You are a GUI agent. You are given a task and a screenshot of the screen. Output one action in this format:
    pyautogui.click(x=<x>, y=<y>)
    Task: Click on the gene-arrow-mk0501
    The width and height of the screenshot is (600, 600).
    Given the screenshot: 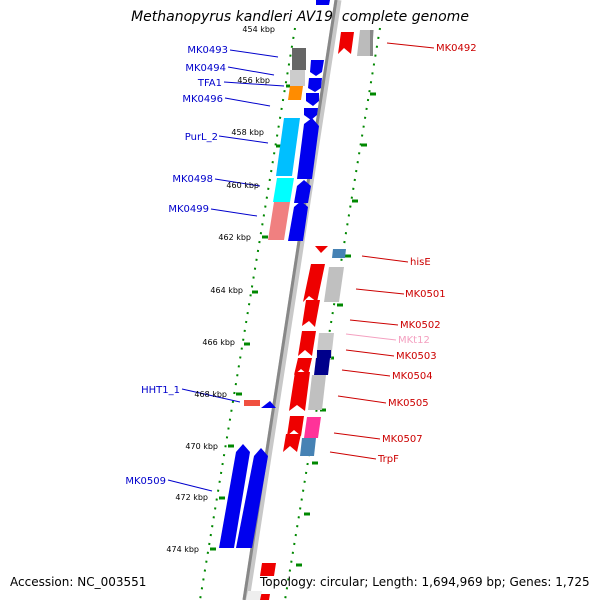 What is the action you would take?
    pyautogui.click(x=314, y=283)
    